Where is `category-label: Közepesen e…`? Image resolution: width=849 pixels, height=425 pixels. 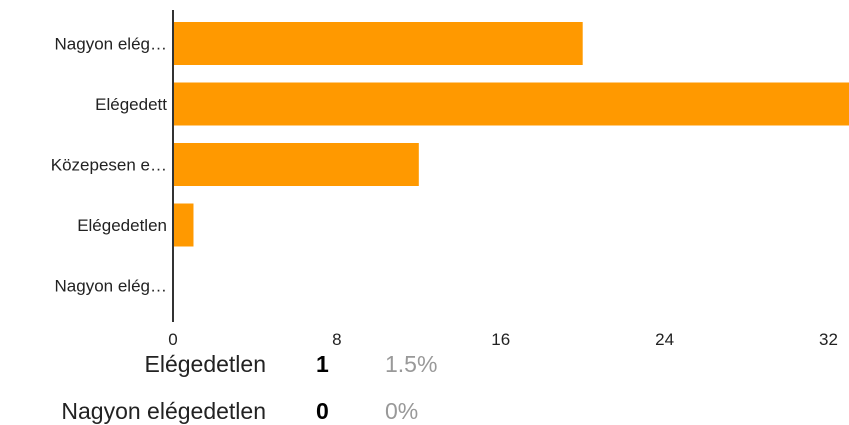
category-label: Közepesen e… is located at coordinates (109, 165).